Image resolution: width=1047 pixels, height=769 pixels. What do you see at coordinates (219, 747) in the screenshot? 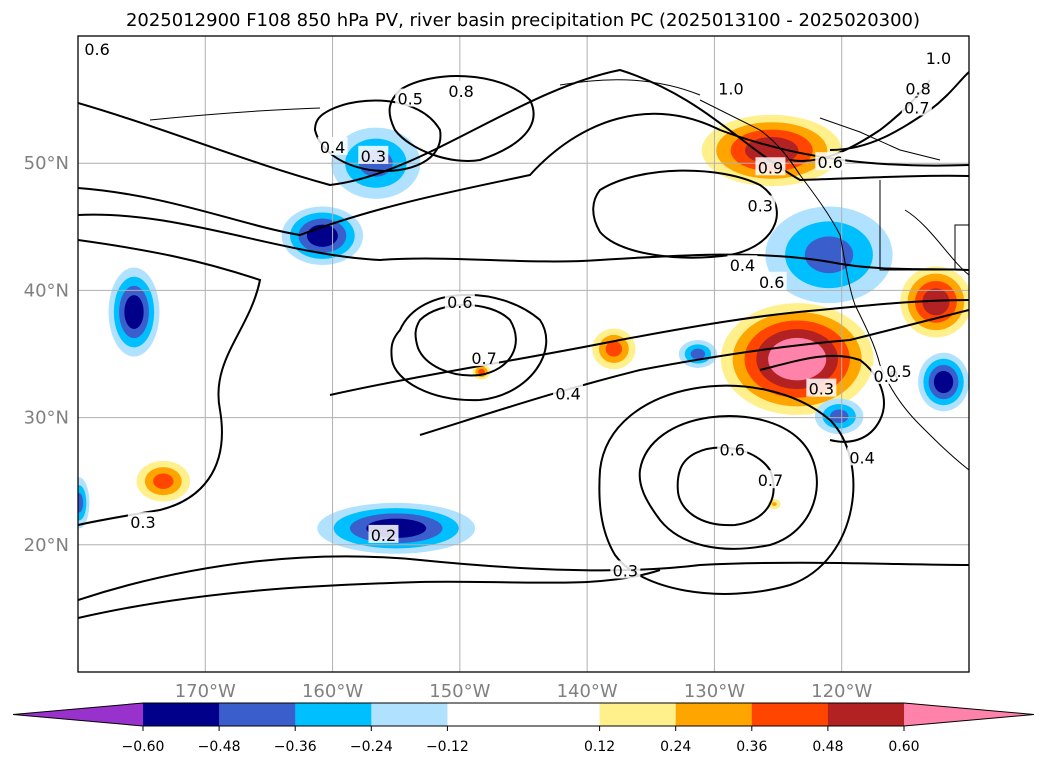
I see `colorbar-tick-label: −0.48` at bounding box center [219, 747].